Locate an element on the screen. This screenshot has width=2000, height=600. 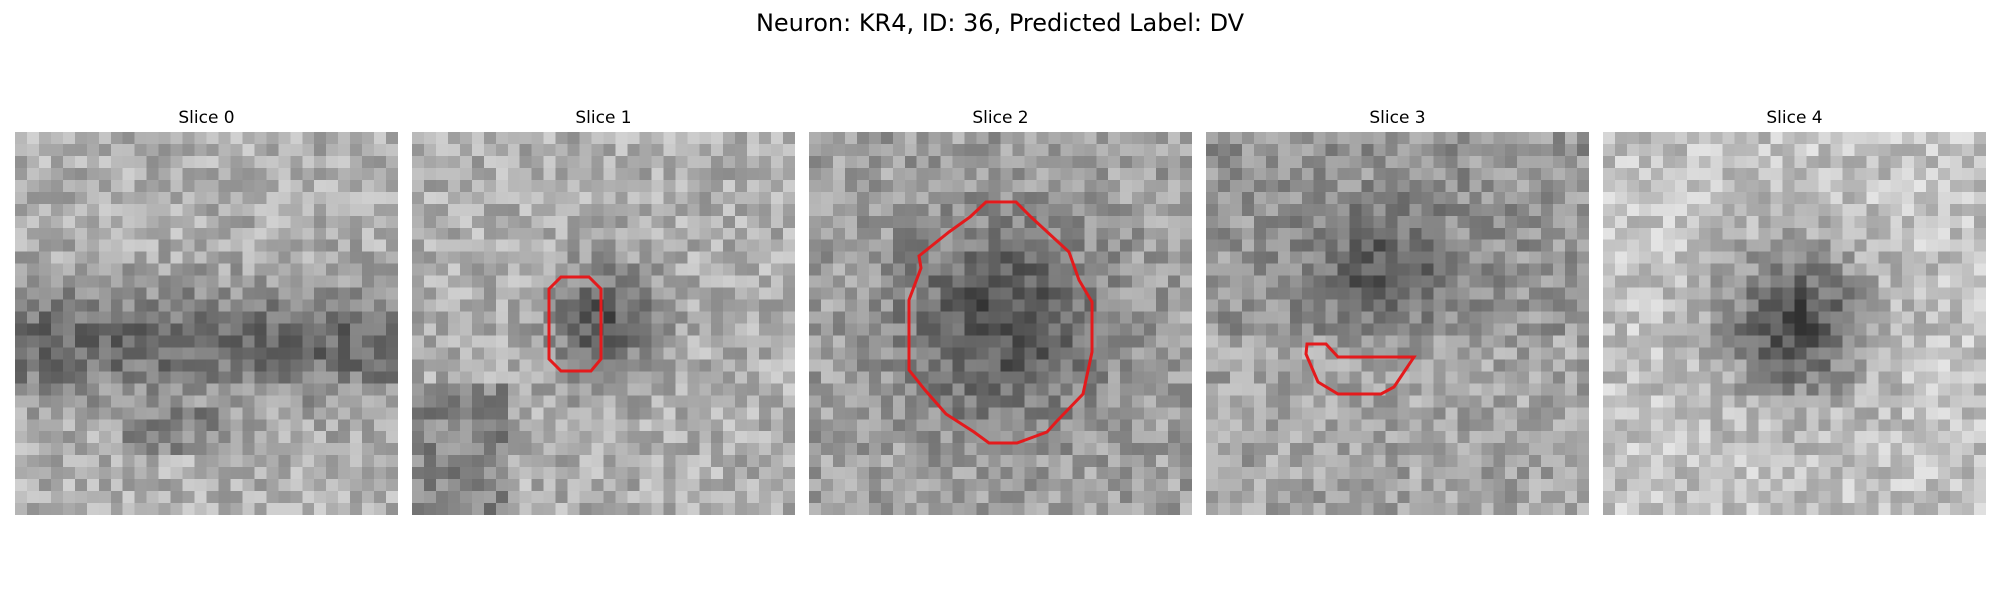
slice-title-1: Slice 1 is located at coordinates (603, 118).